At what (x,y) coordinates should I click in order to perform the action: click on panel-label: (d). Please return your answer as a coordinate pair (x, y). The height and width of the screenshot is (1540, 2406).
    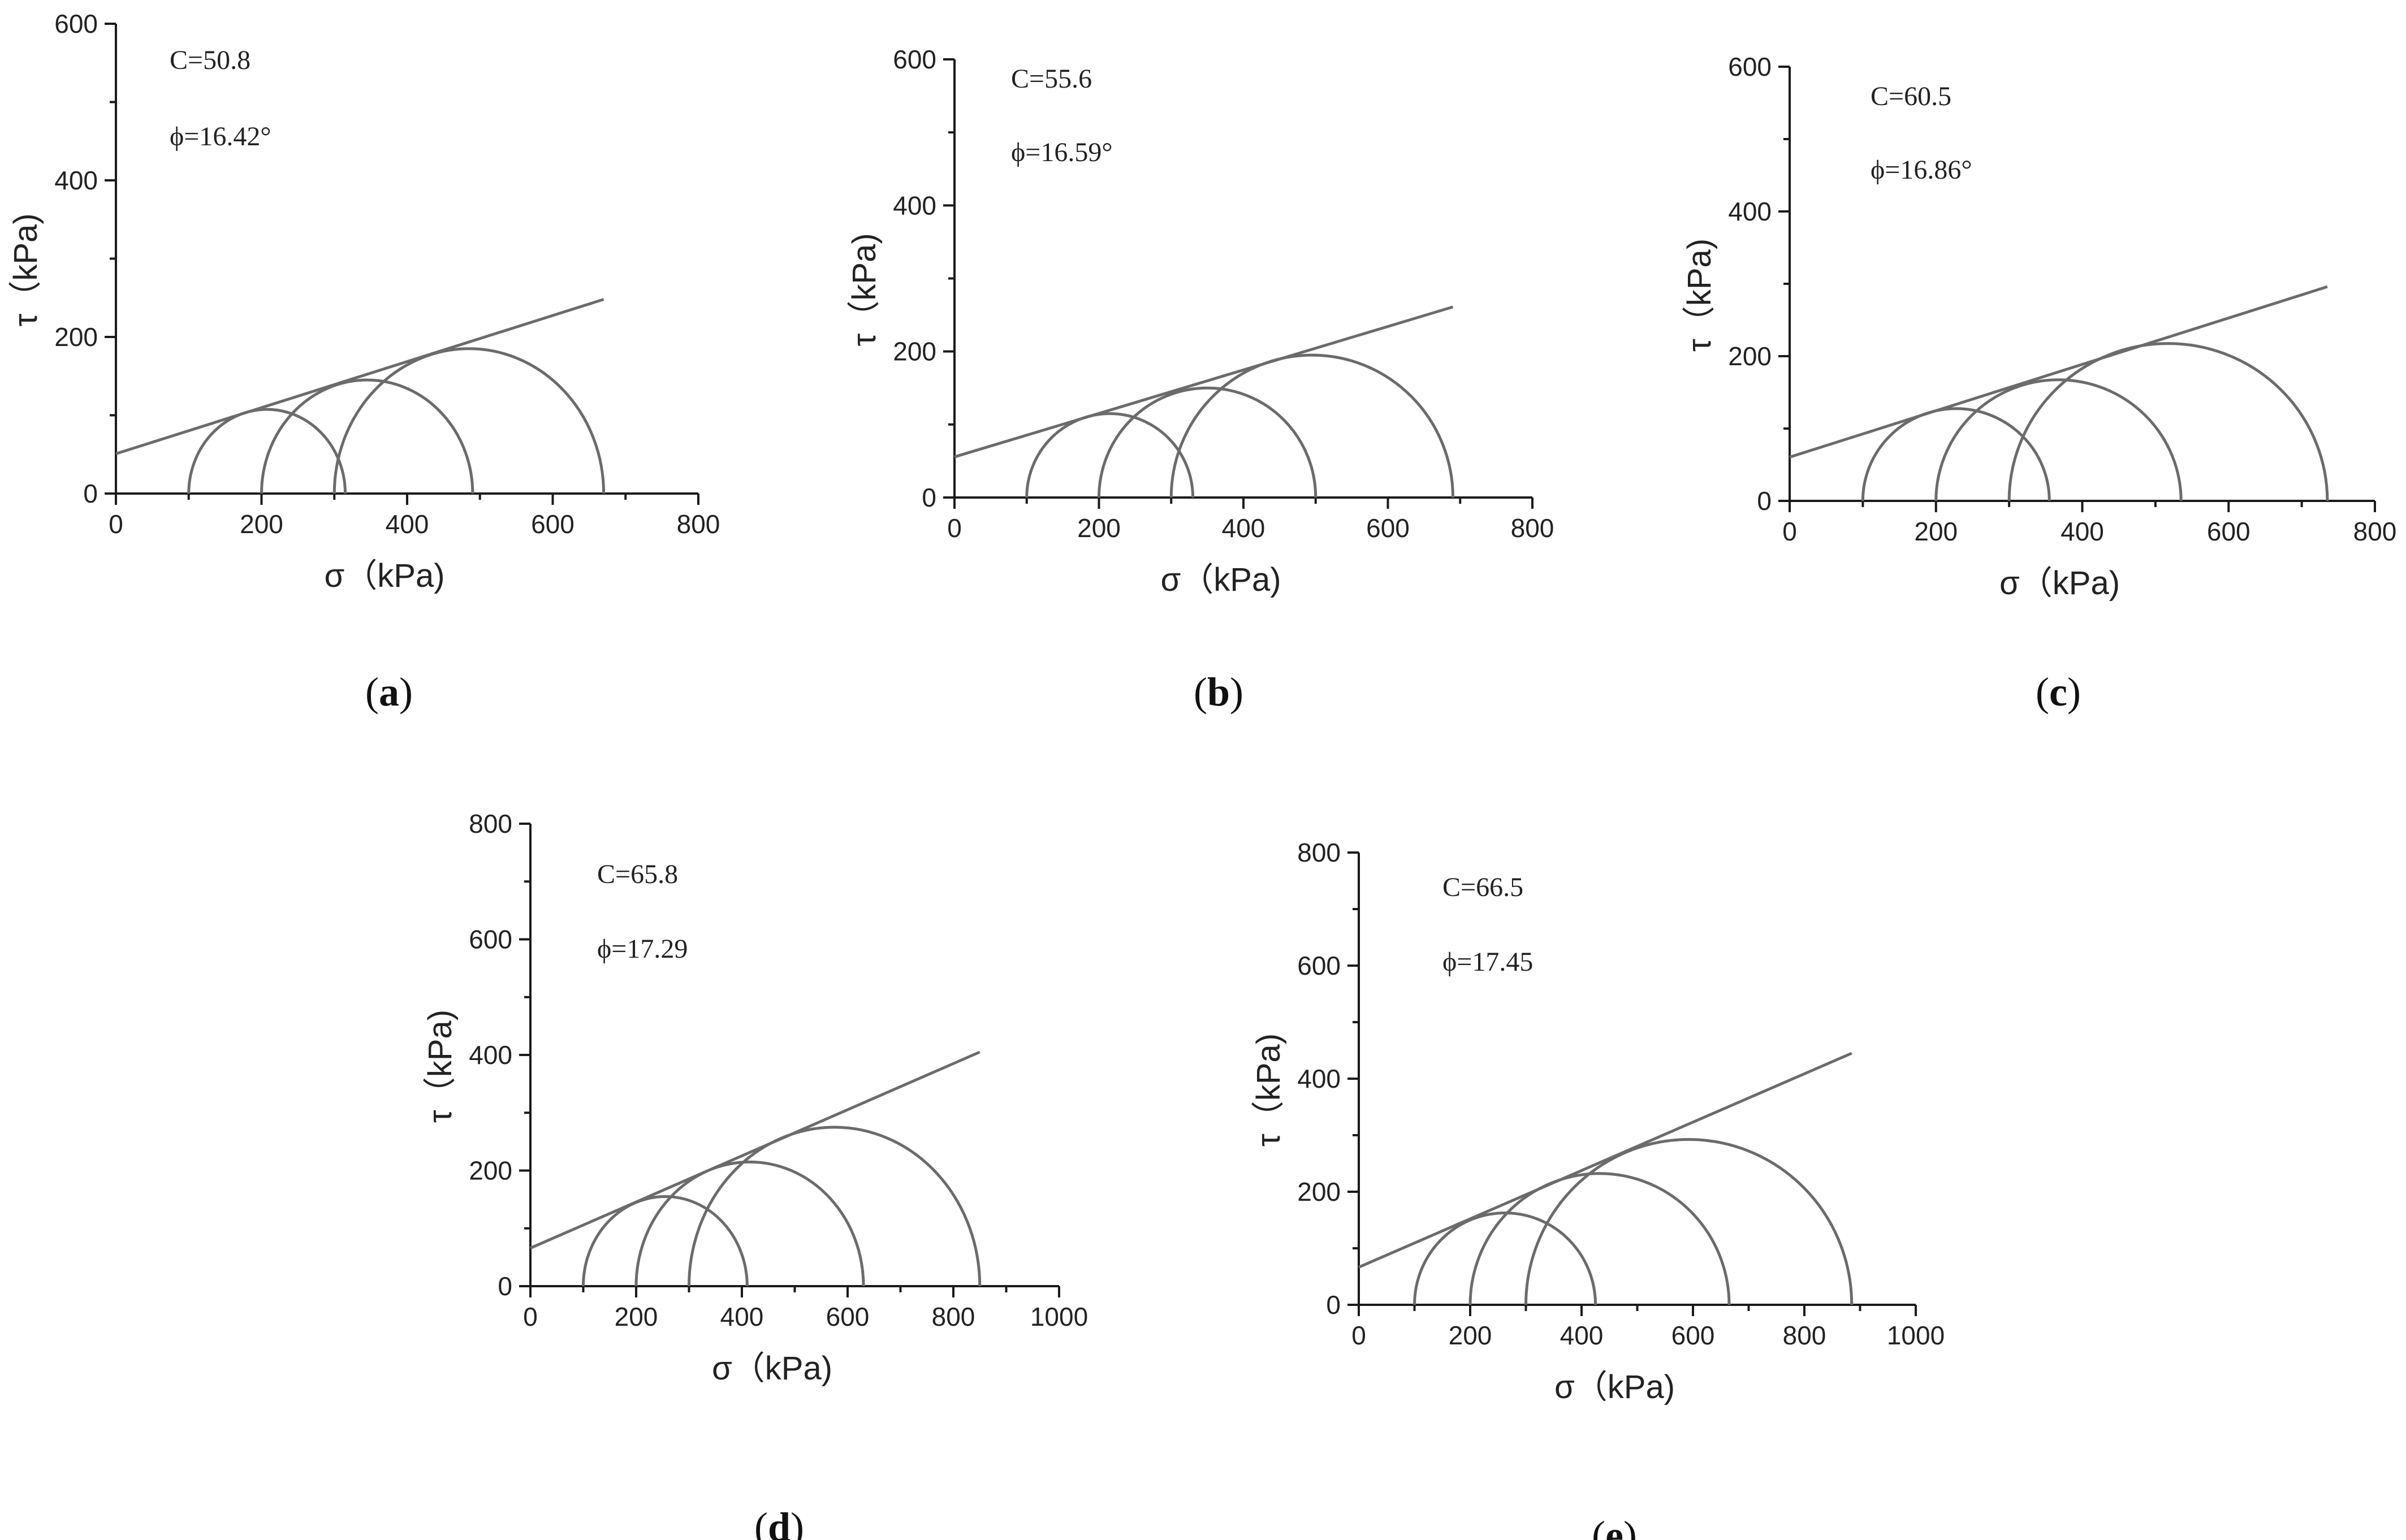
    Looking at the image, I should click on (779, 1522).